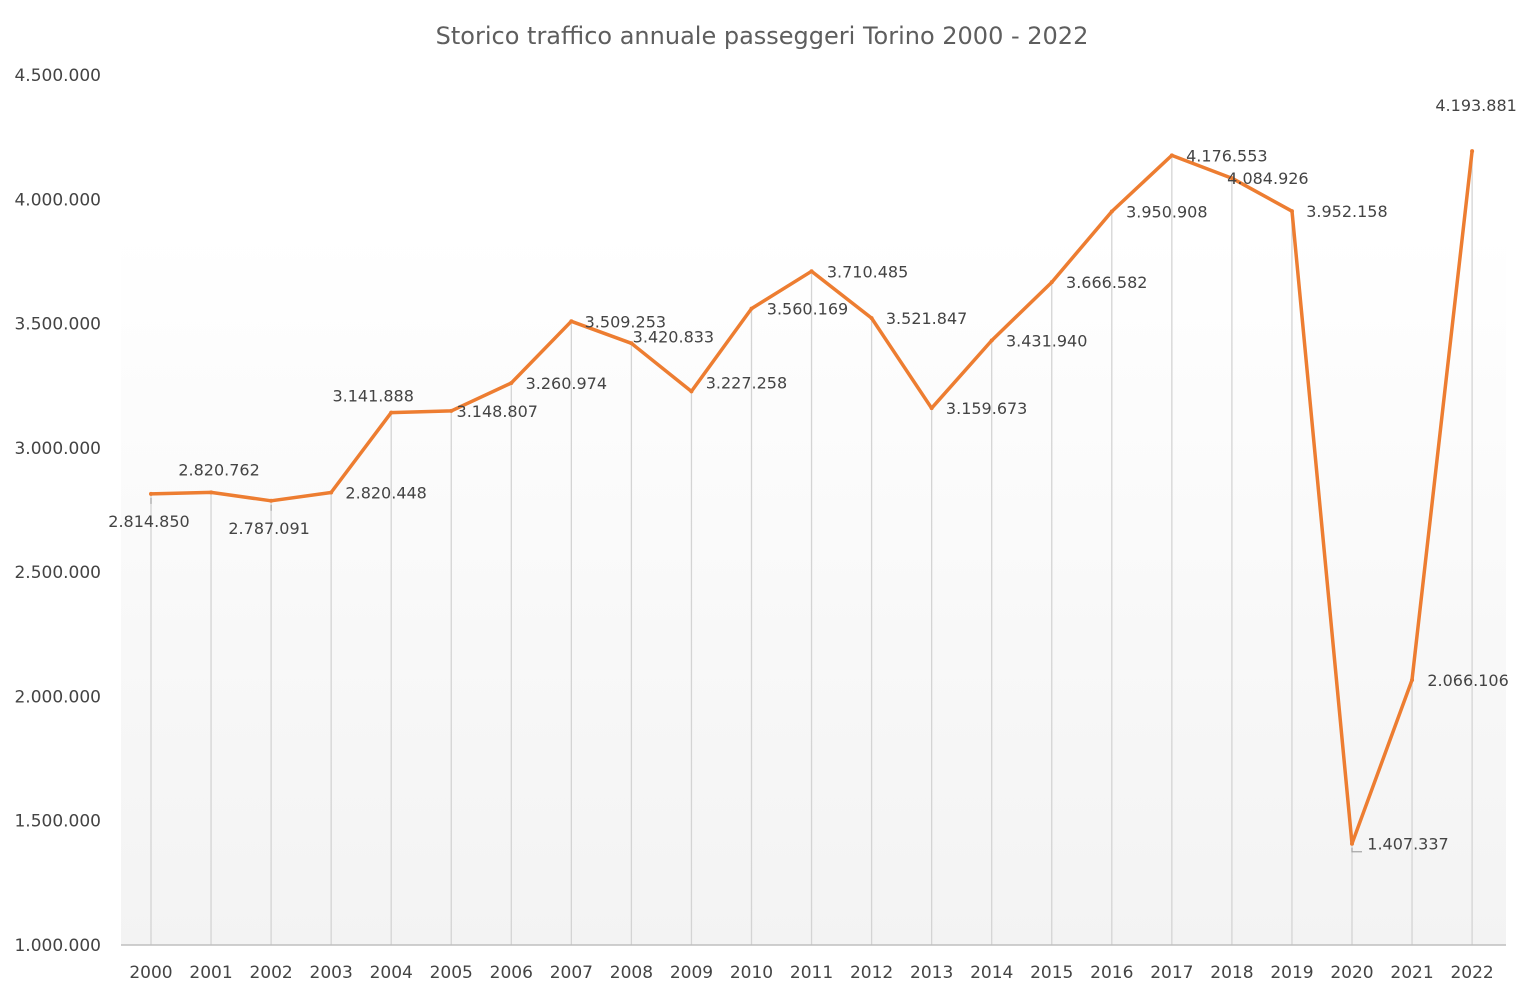 This screenshot has height=997, width=1527. I want to click on x-tick-label: 2020, so click(1351, 973).